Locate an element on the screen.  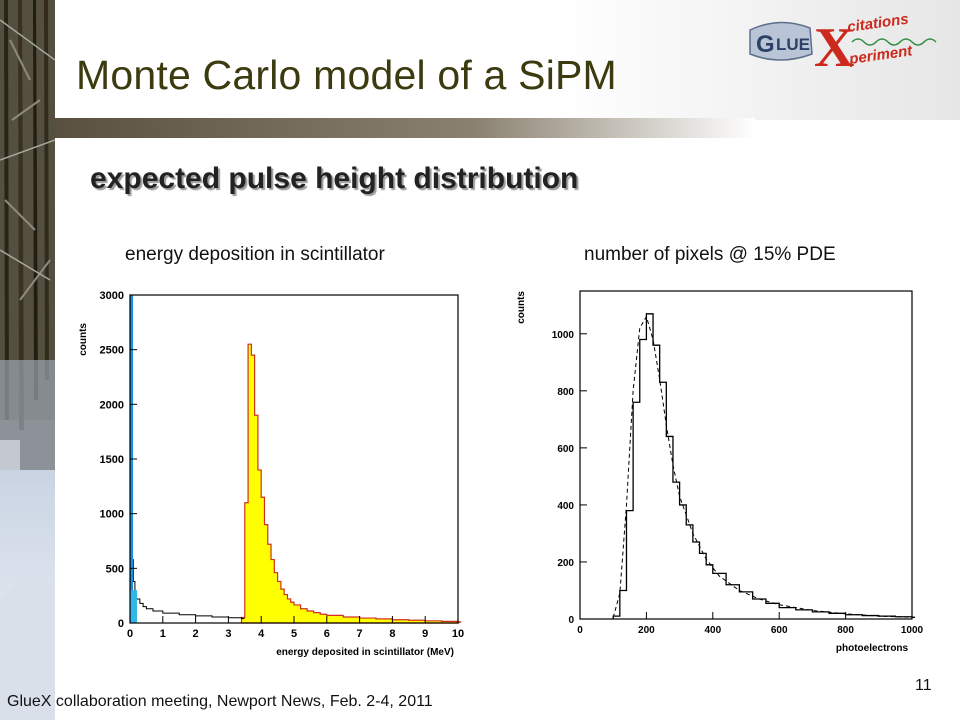
x-tick-label: 1000 is located at coordinates (912, 630).